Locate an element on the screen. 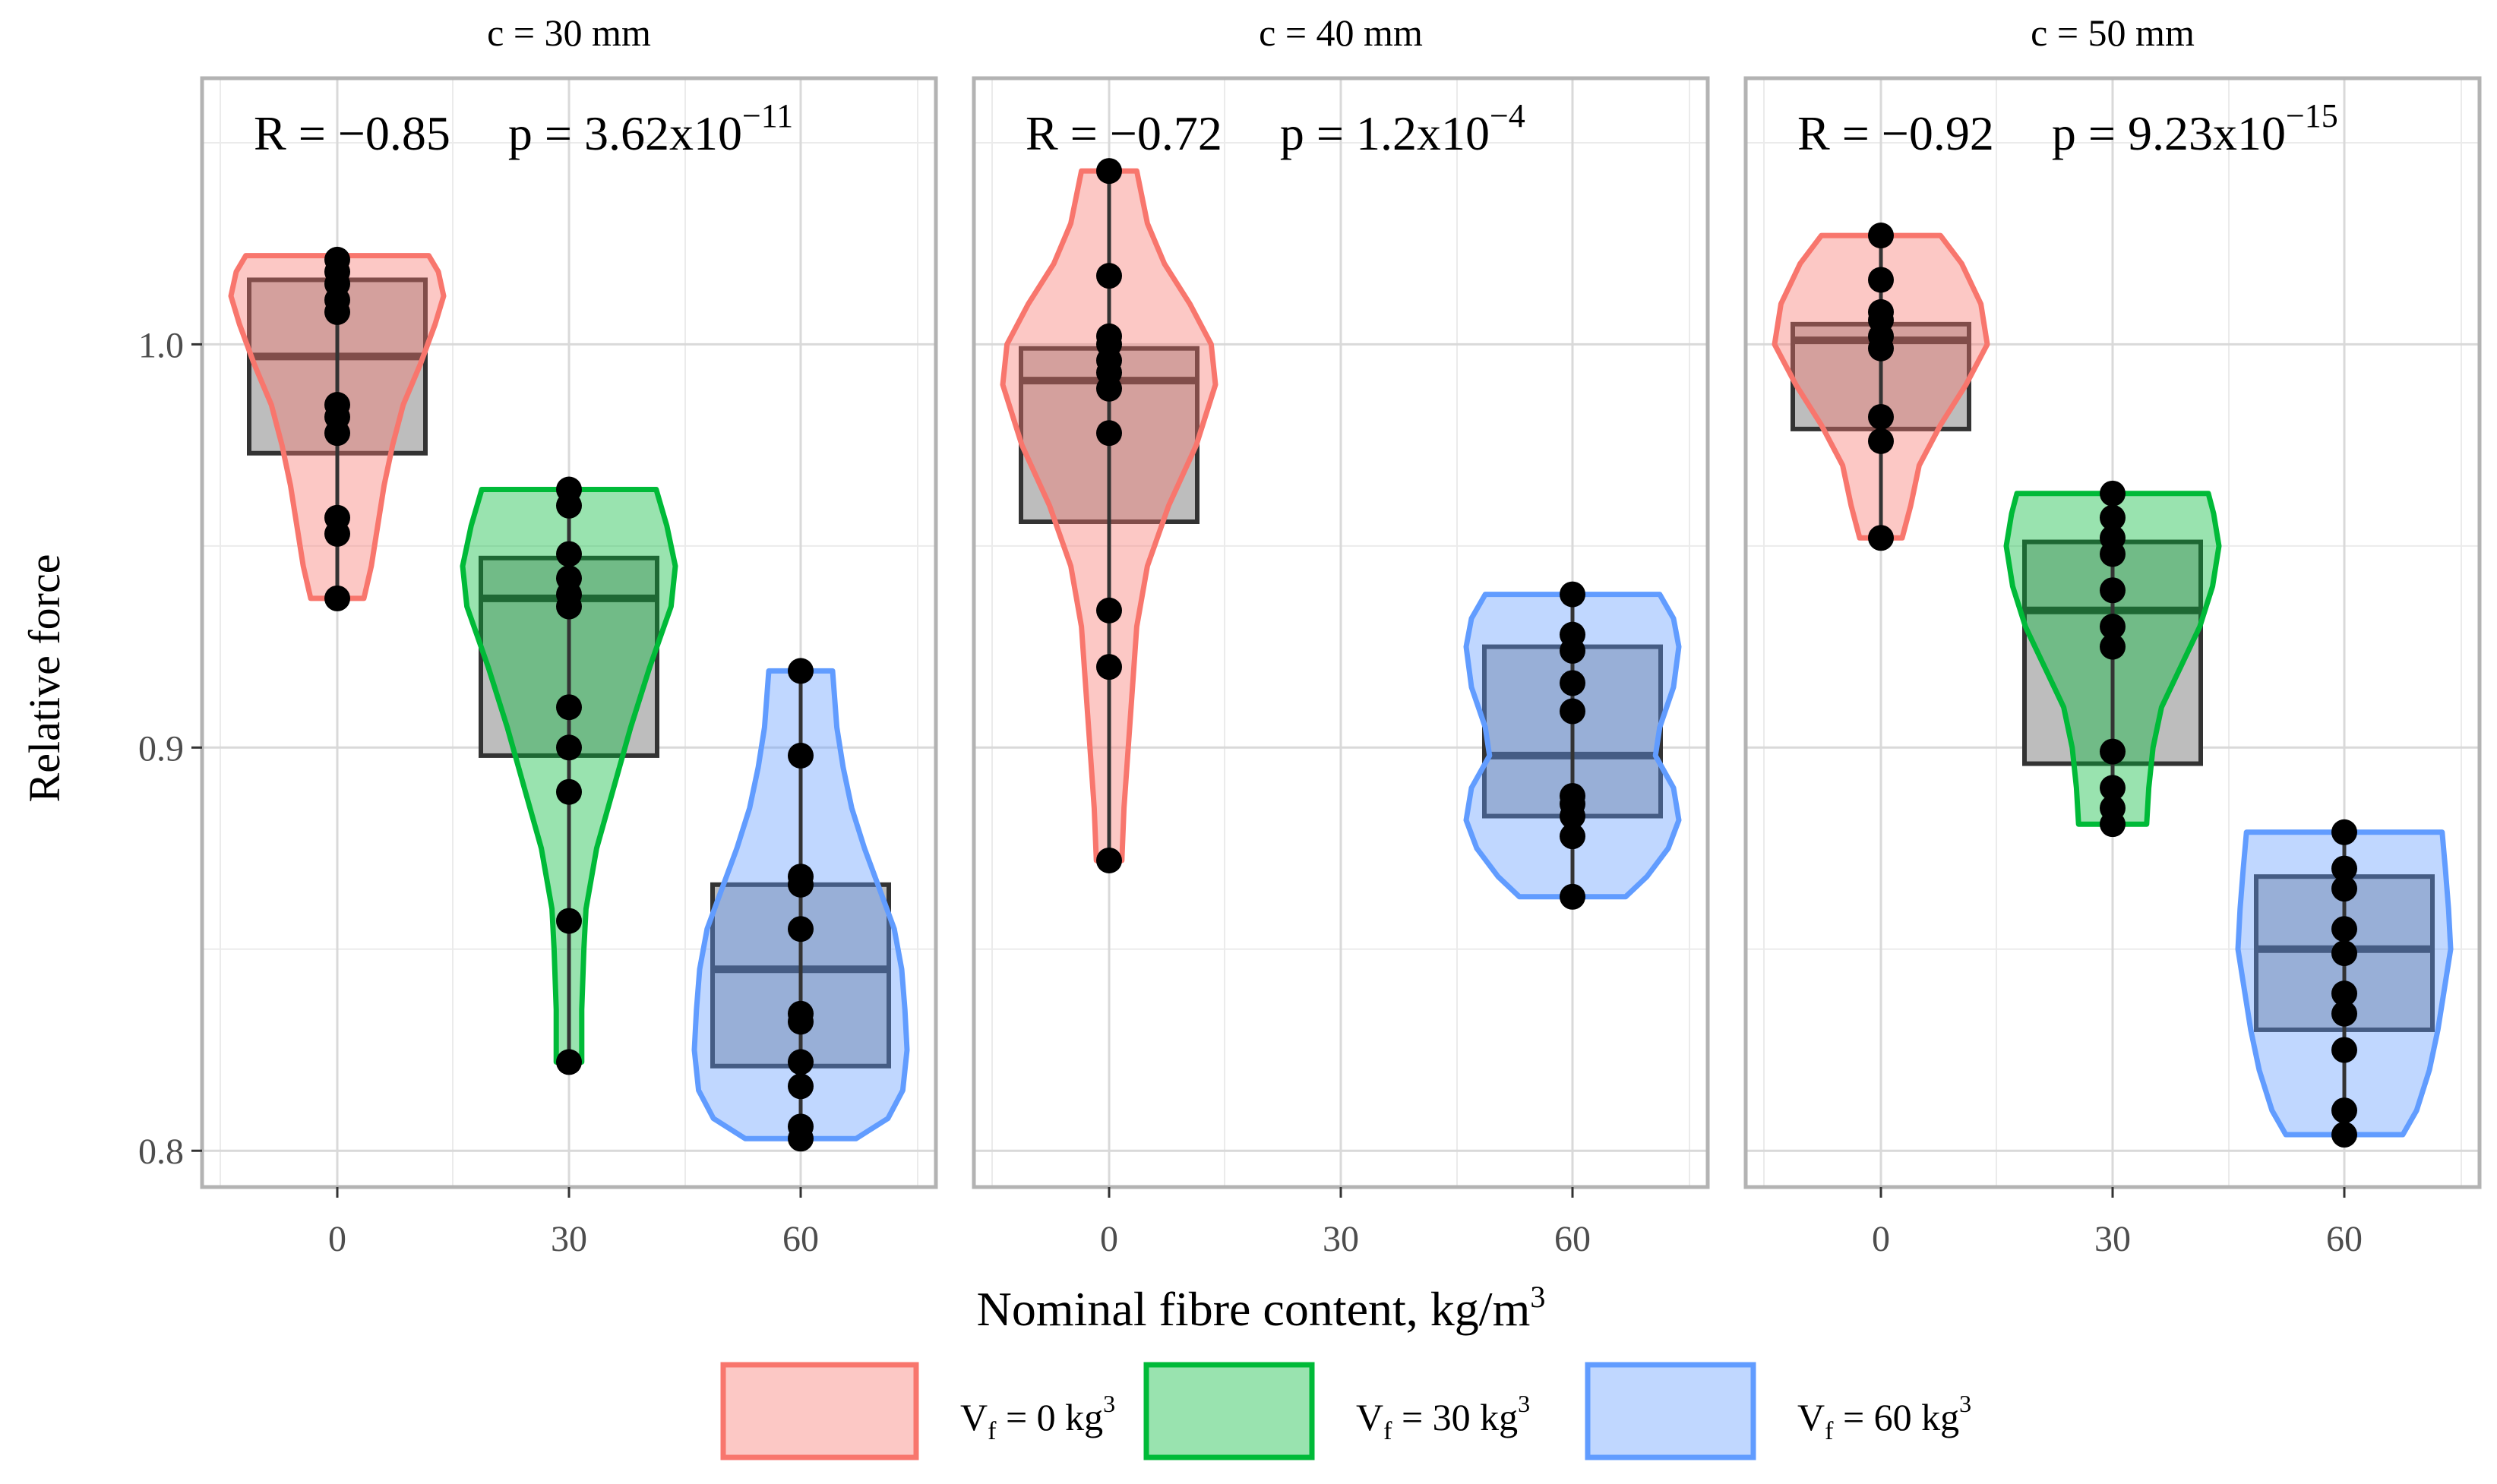 The height and width of the screenshot is (1484, 2497). legend: Vf = 0 kg3 Vf = 30 kg3 Vf = 60 kg3 is located at coordinates (1345, 1411).